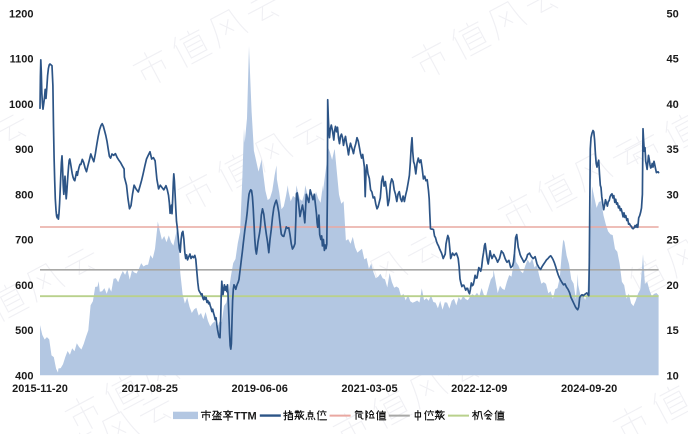 The image size is (688, 434). Describe the element at coordinates (40, 389) in the screenshot. I see `svg-text: 2015-11-20` at that location.